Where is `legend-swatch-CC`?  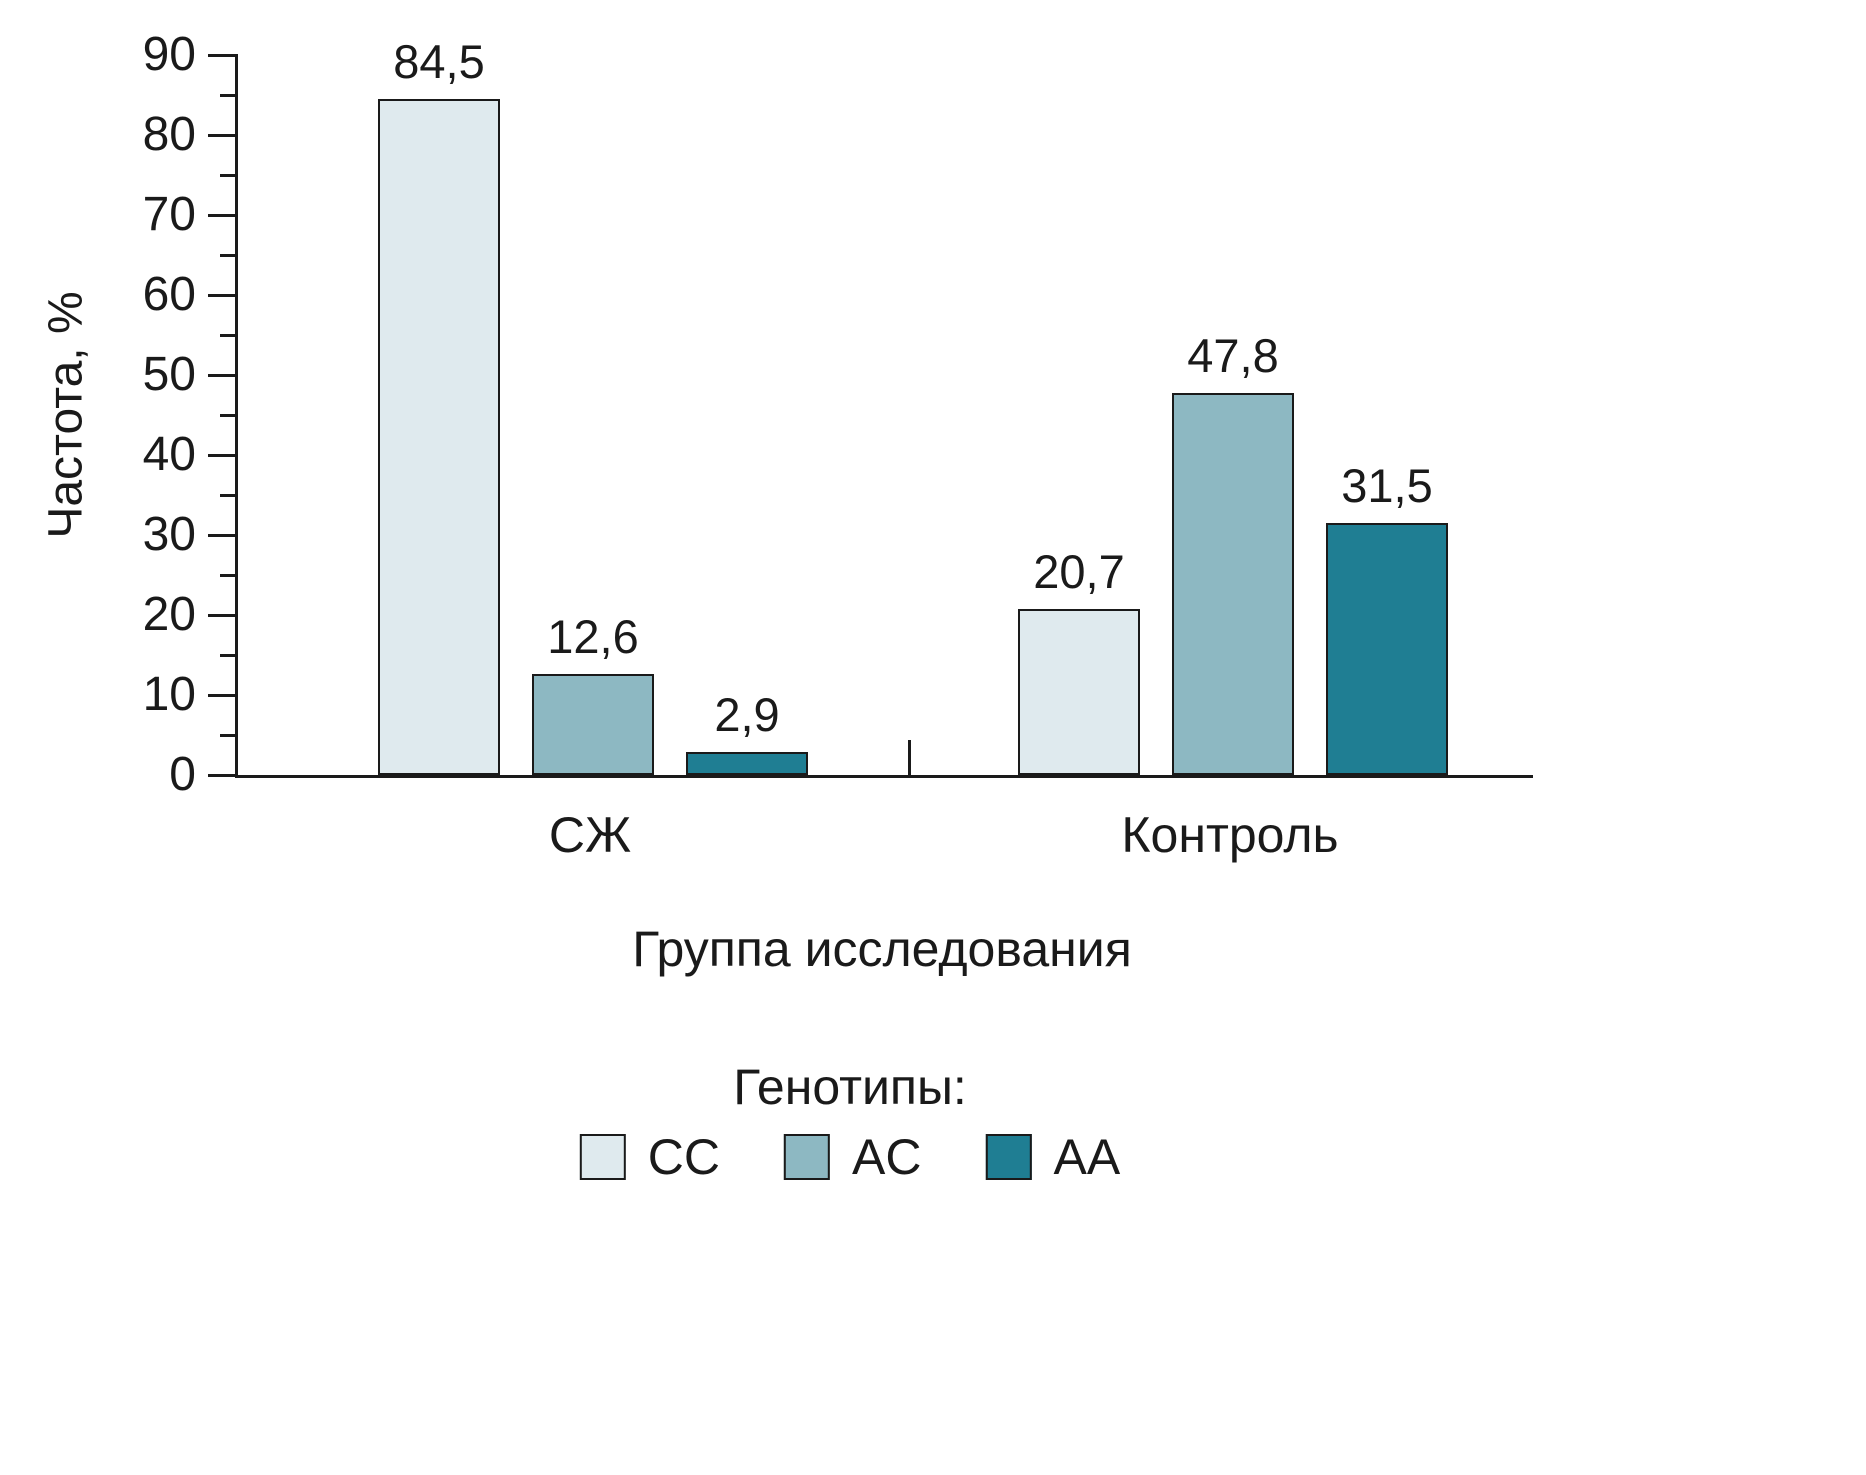 legend-swatch-CC is located at coordinates (602, 1157).